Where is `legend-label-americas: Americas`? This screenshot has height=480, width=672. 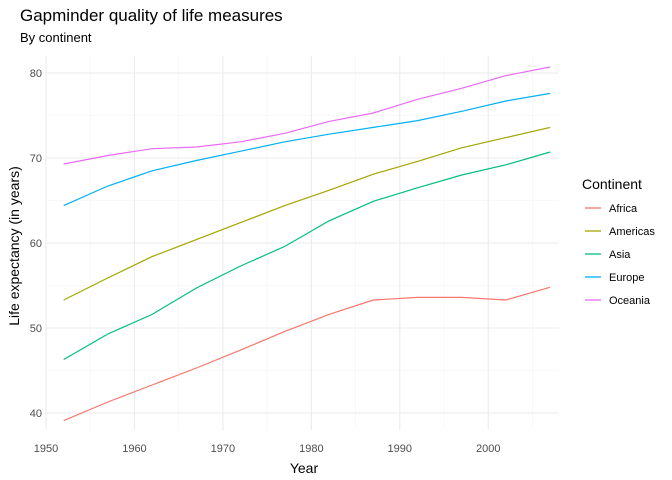
legend-label-americas: Americas is located at coordinates (632, 232).